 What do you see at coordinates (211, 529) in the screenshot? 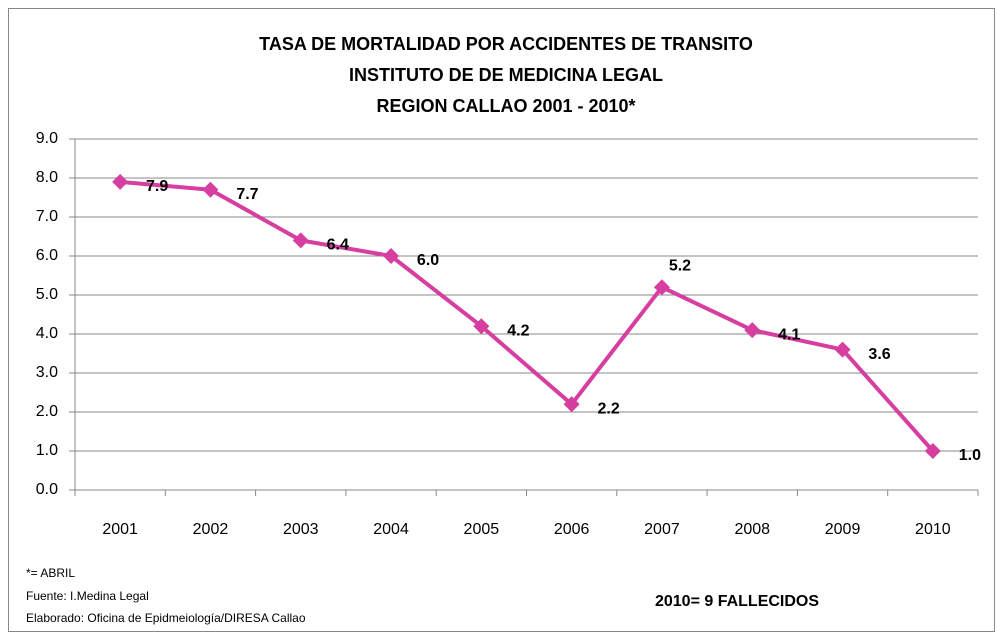
I see `x-tick-label: 2002` at bounding box center [211, 529].